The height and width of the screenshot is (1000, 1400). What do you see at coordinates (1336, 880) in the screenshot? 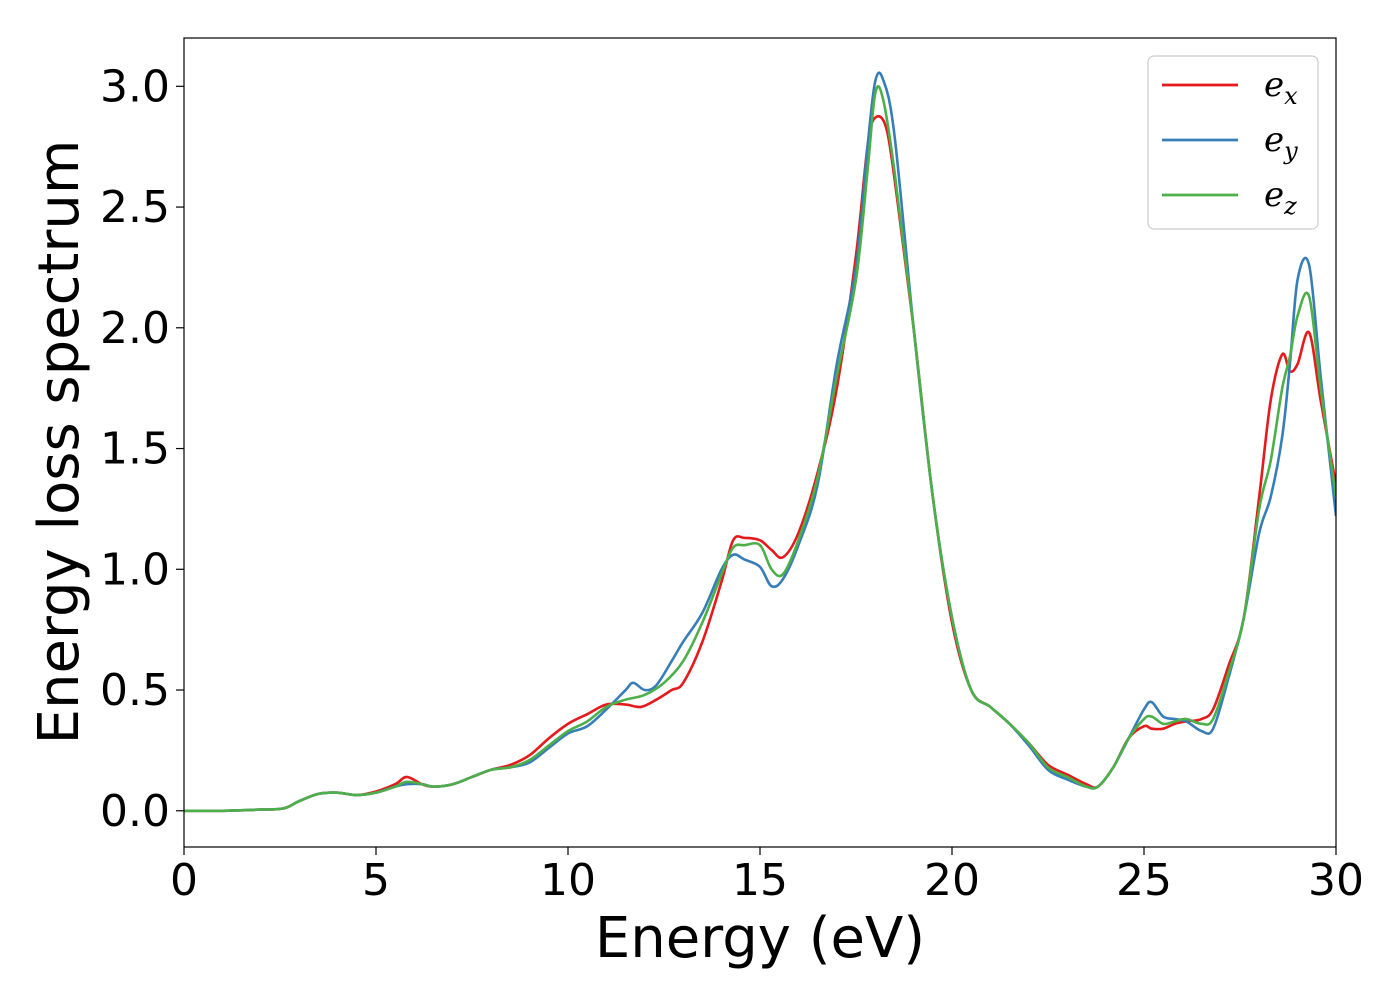
I see `x-tick-label: 30` at bounding box center [1336, 880].